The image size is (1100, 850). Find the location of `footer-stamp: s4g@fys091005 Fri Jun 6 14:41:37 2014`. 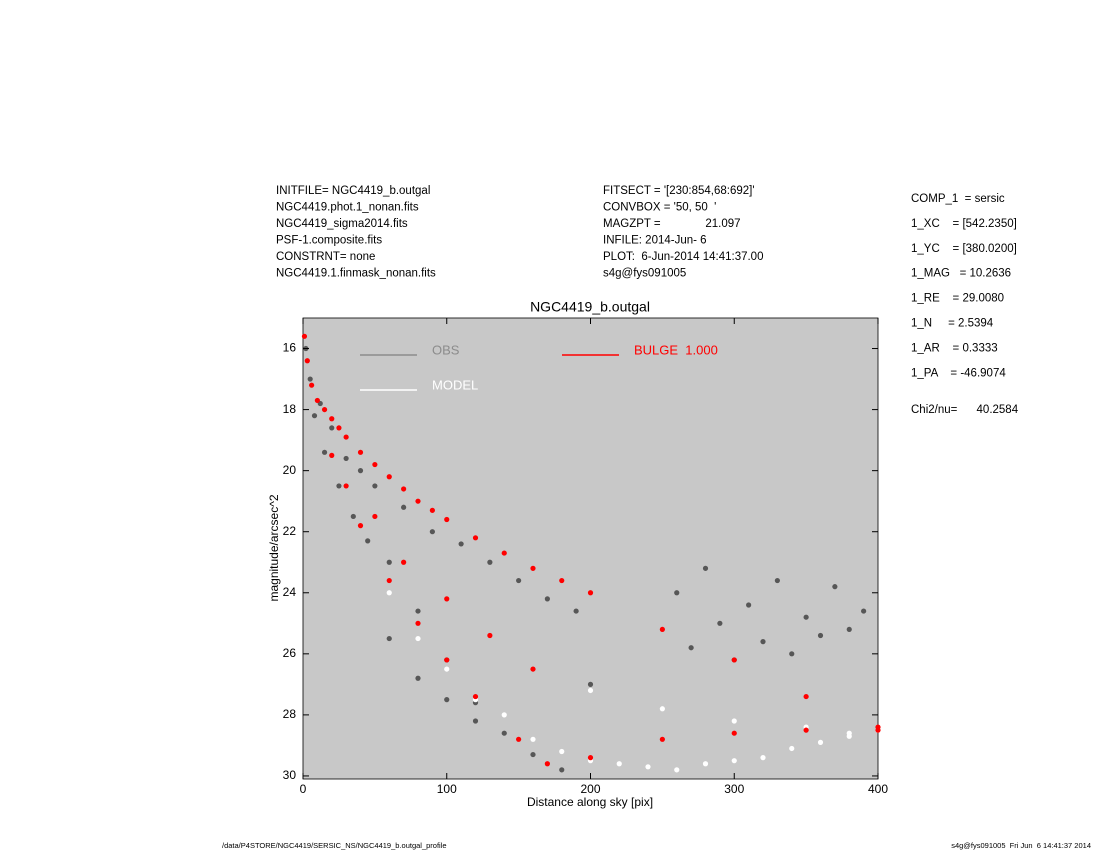

footer-stamp: s4g@fys091005 Fri Jun 6 14:41:37 2014 is located at coordinates (1021, 845).